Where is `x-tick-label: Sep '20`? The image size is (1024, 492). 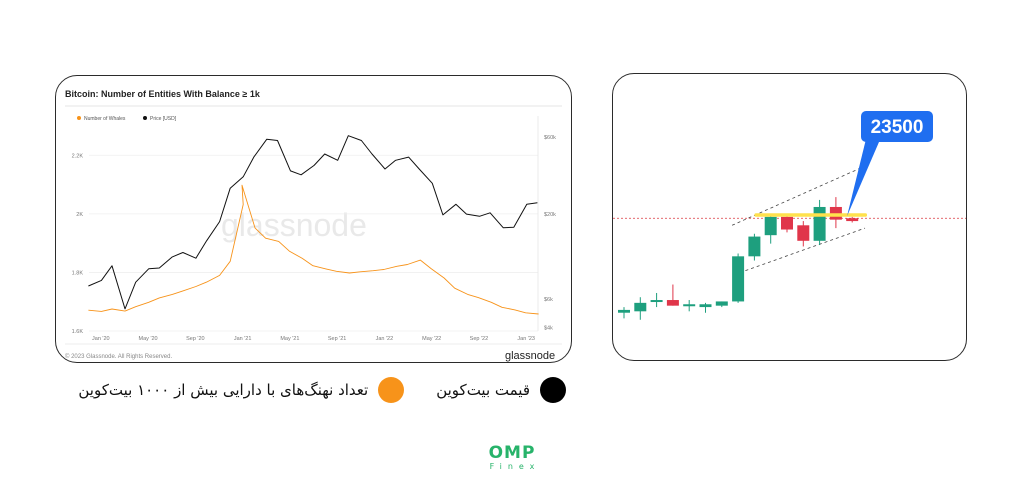
x-tick-label: Sep '20 is located at coordinates (195, 339).